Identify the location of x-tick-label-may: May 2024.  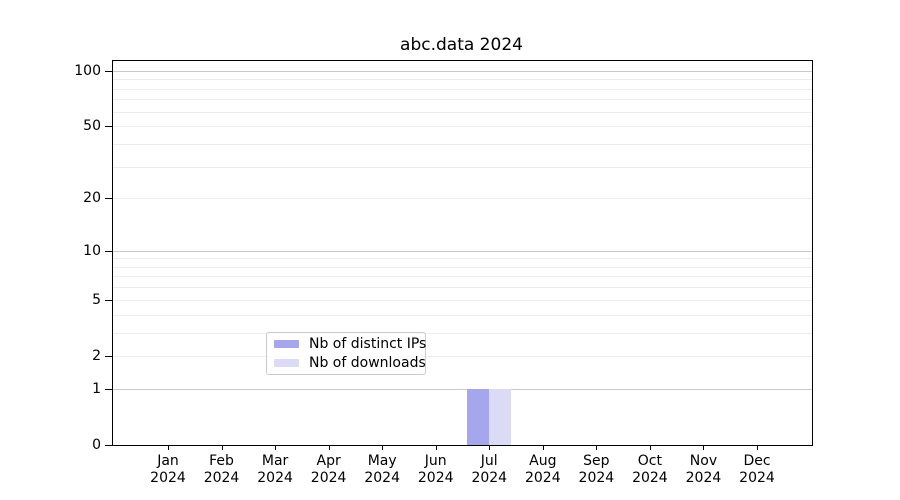
(382, 470).